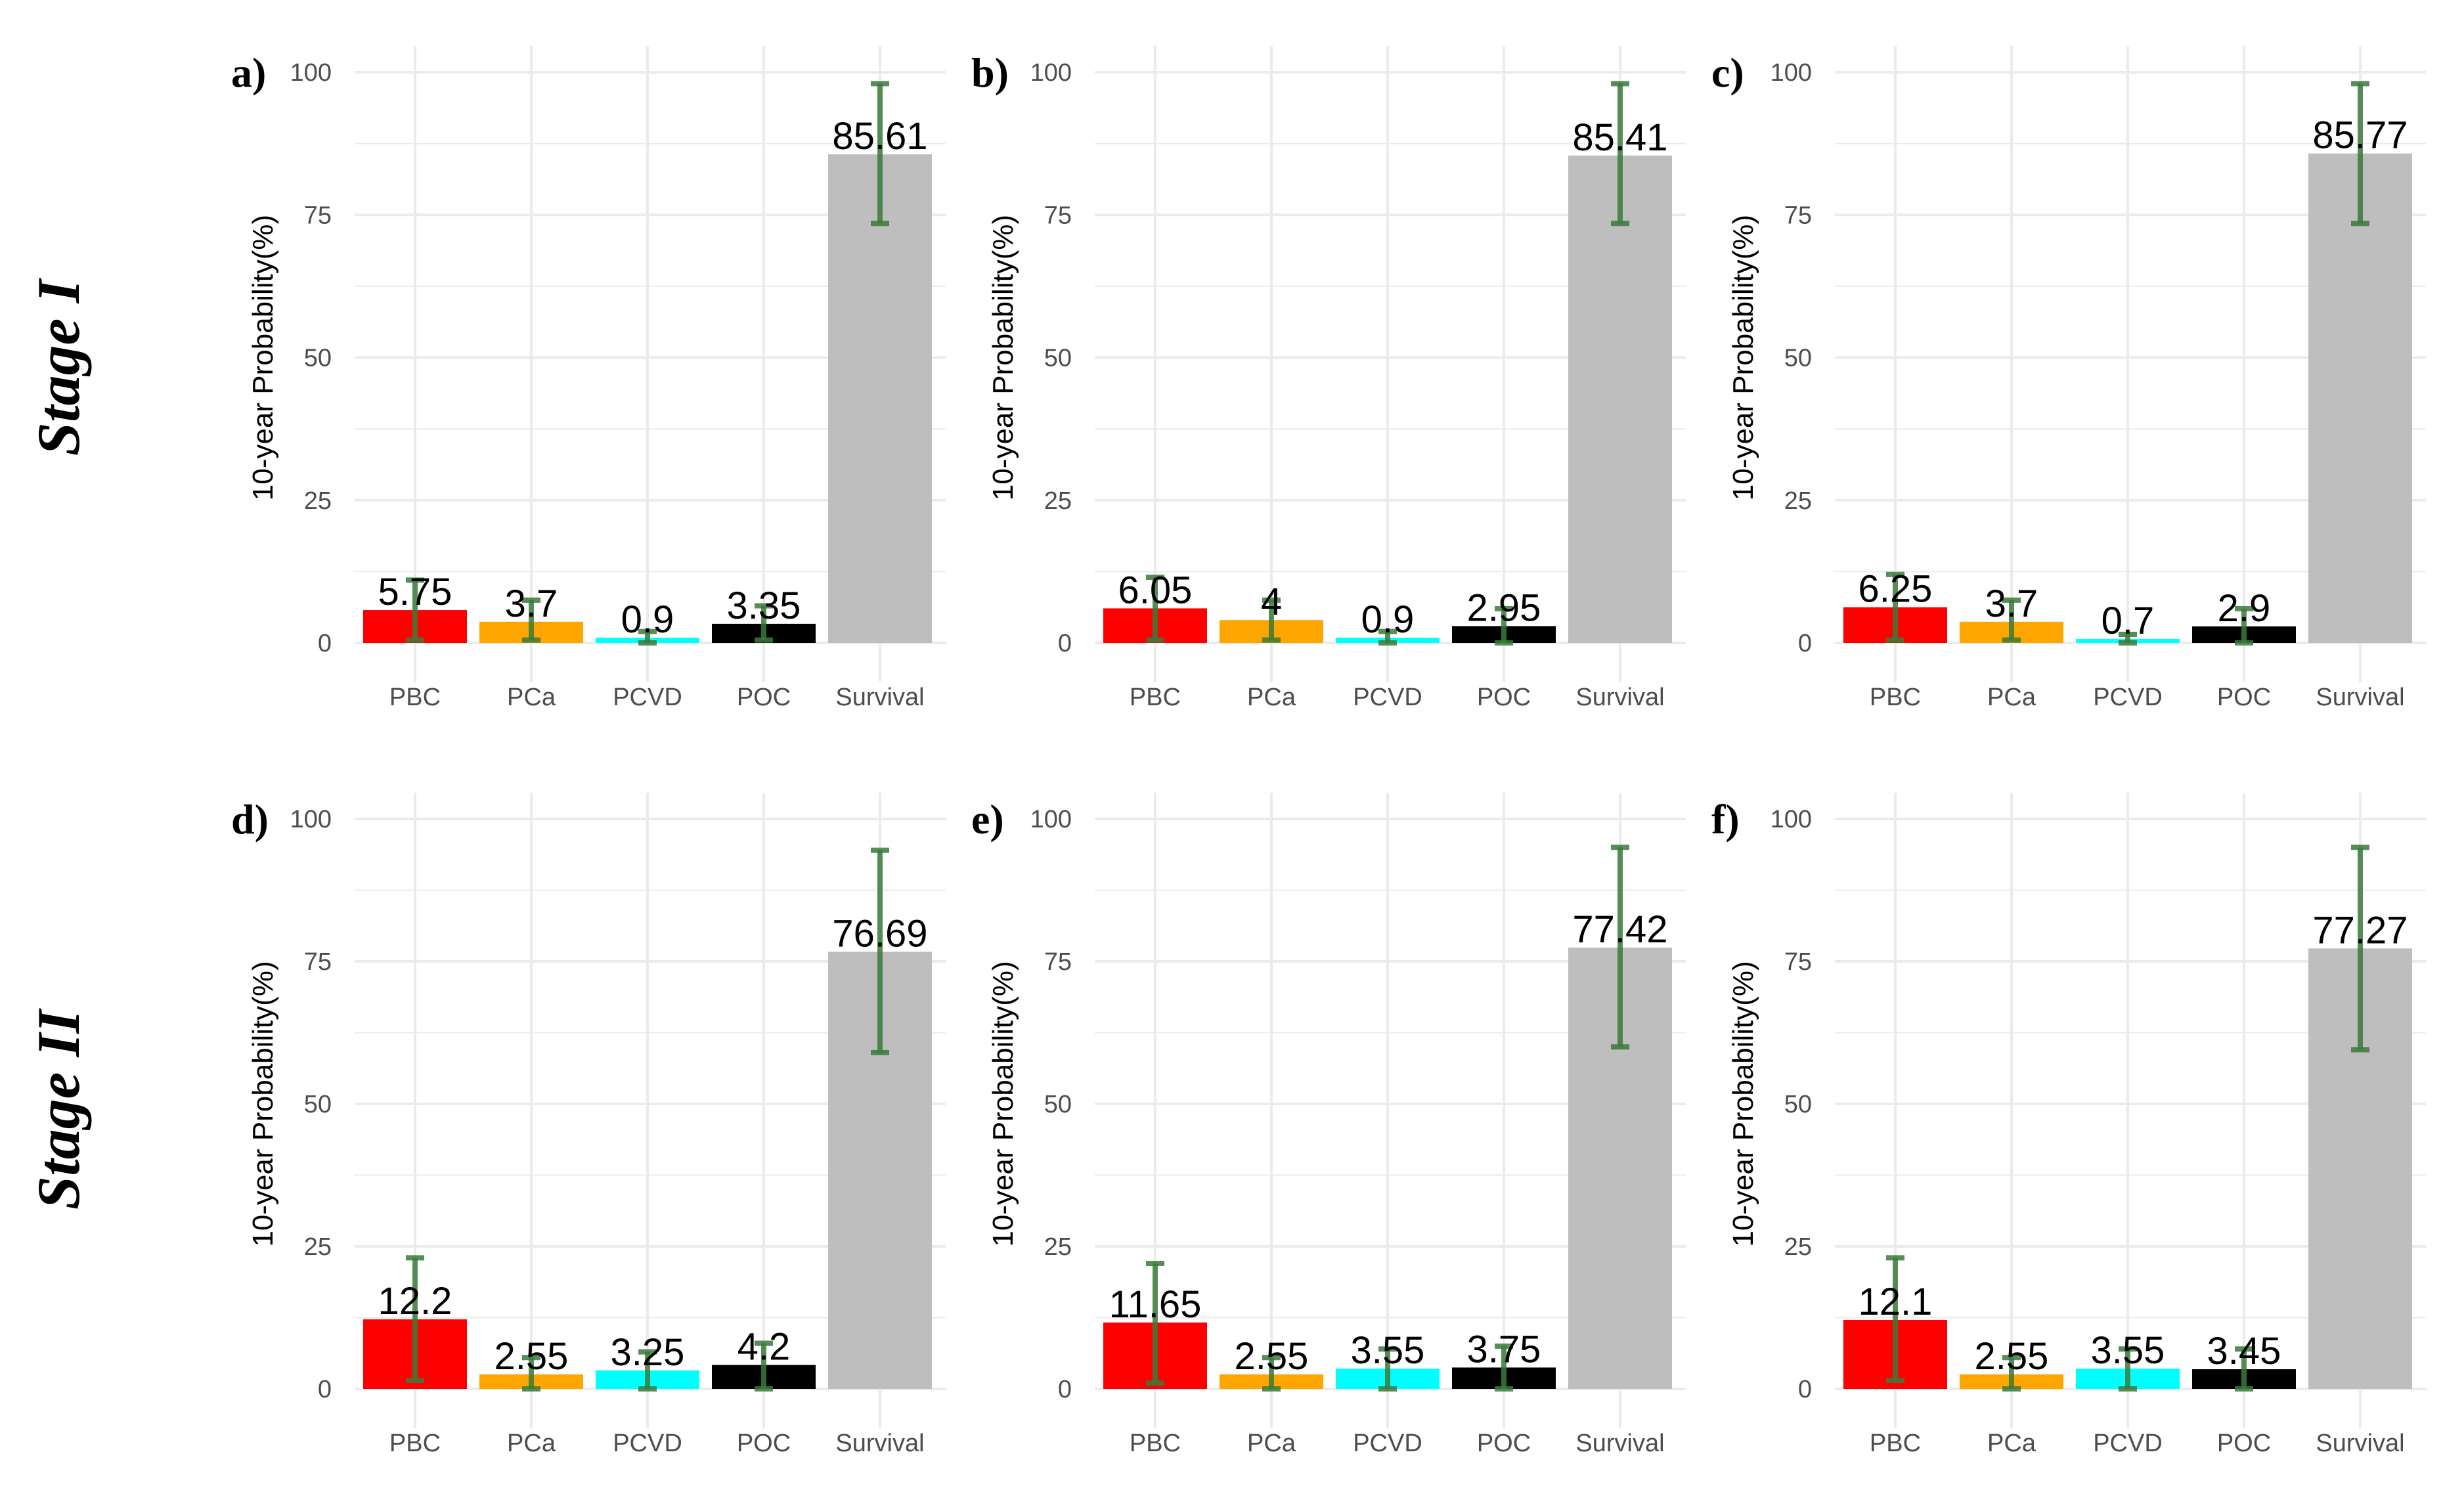 This screenshot has width=2464, height=1492. What do you see at coordinates (1619, 137) in the screenshot?
I see `value-label: 85.41` at bounding box center [1619, 137].